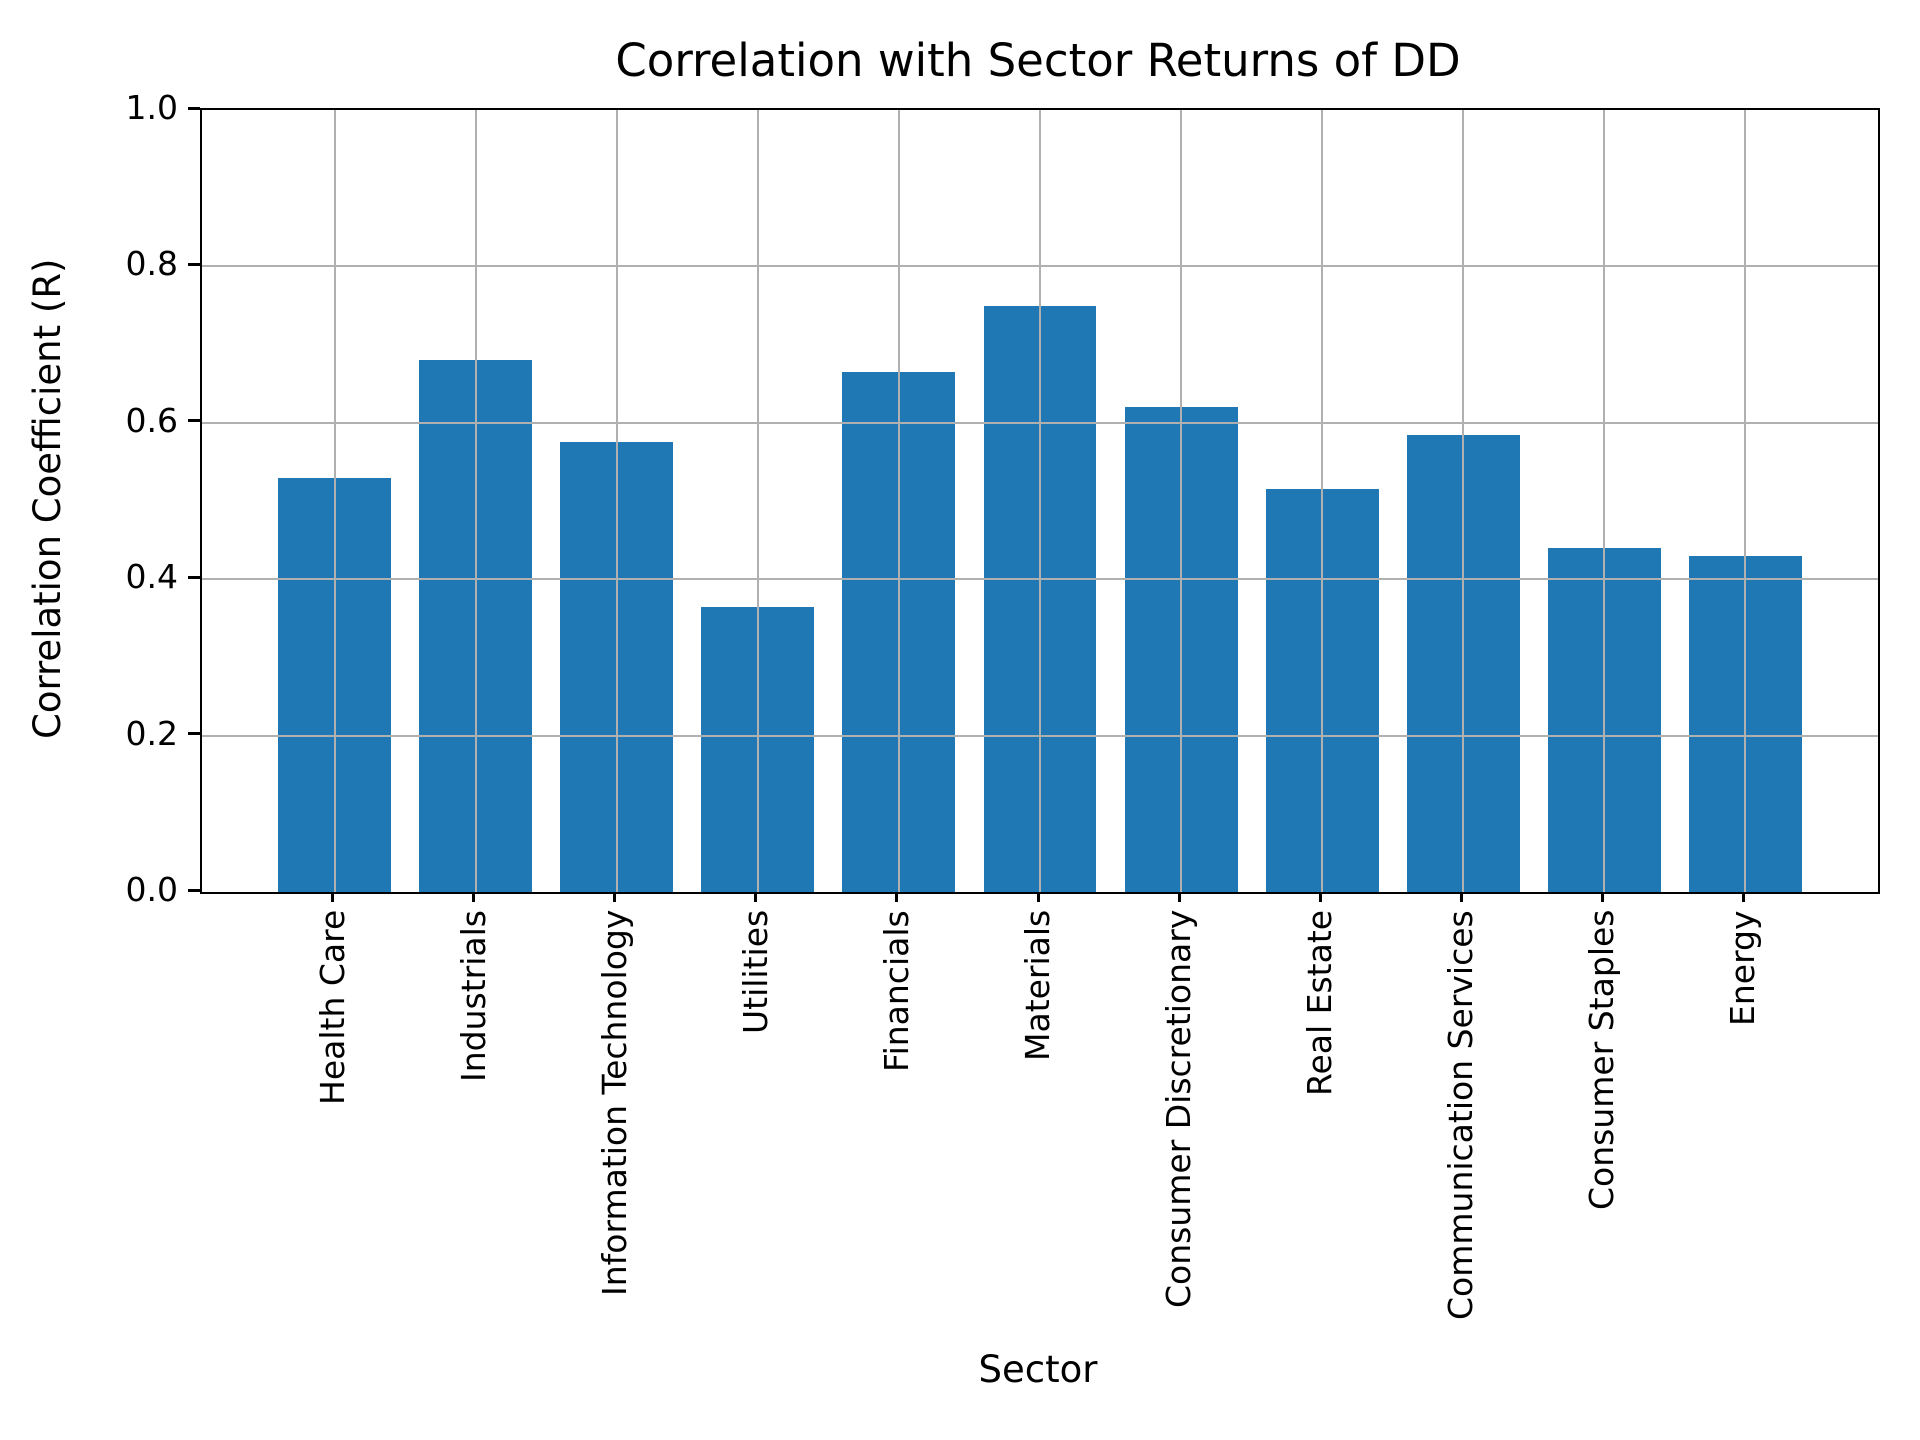 The width and height of the screenshot is (1920, 1440). I want to click on x-tick-mark-energy, so click(1743, 896).